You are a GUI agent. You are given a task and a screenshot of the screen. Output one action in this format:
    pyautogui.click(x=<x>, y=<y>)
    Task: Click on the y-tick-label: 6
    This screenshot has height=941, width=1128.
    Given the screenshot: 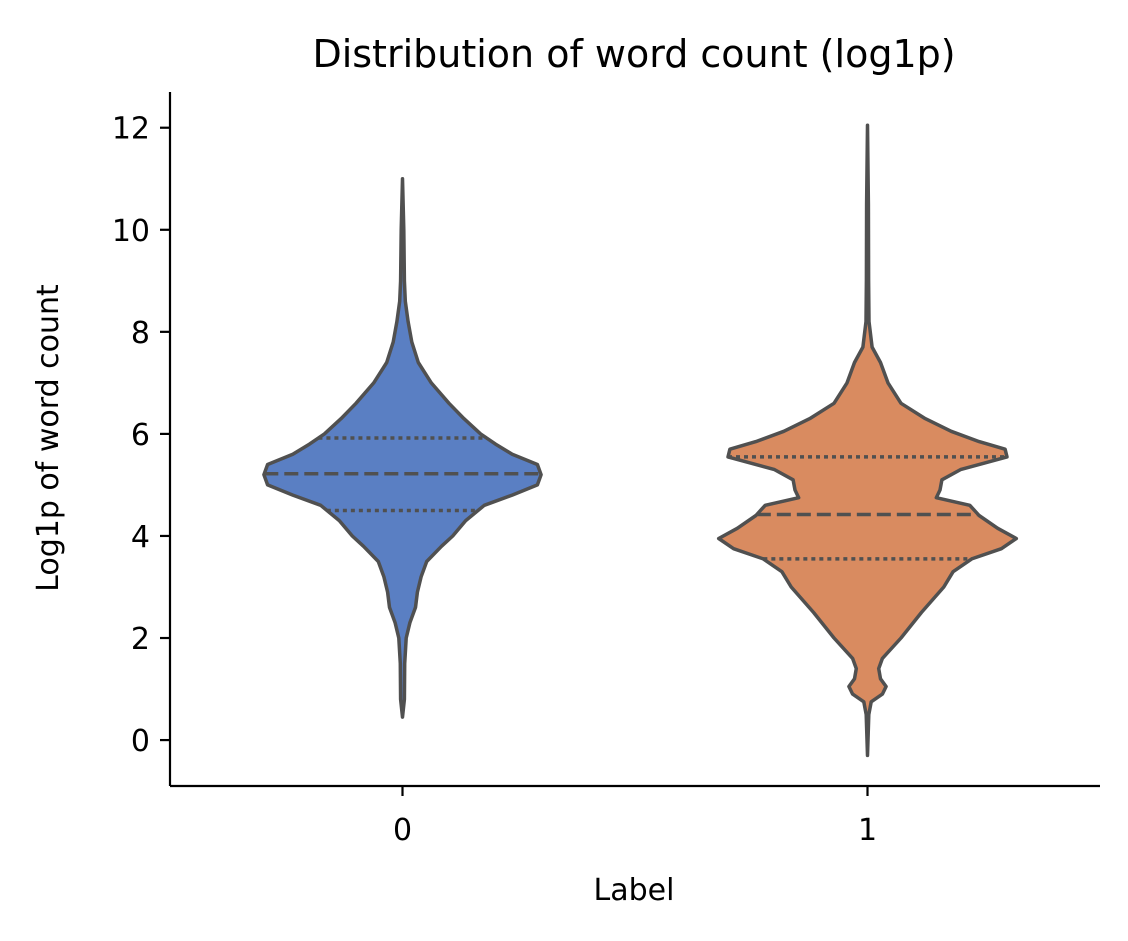 What is the action you would take?
    pyautogui.click(x=140, y=435)
    